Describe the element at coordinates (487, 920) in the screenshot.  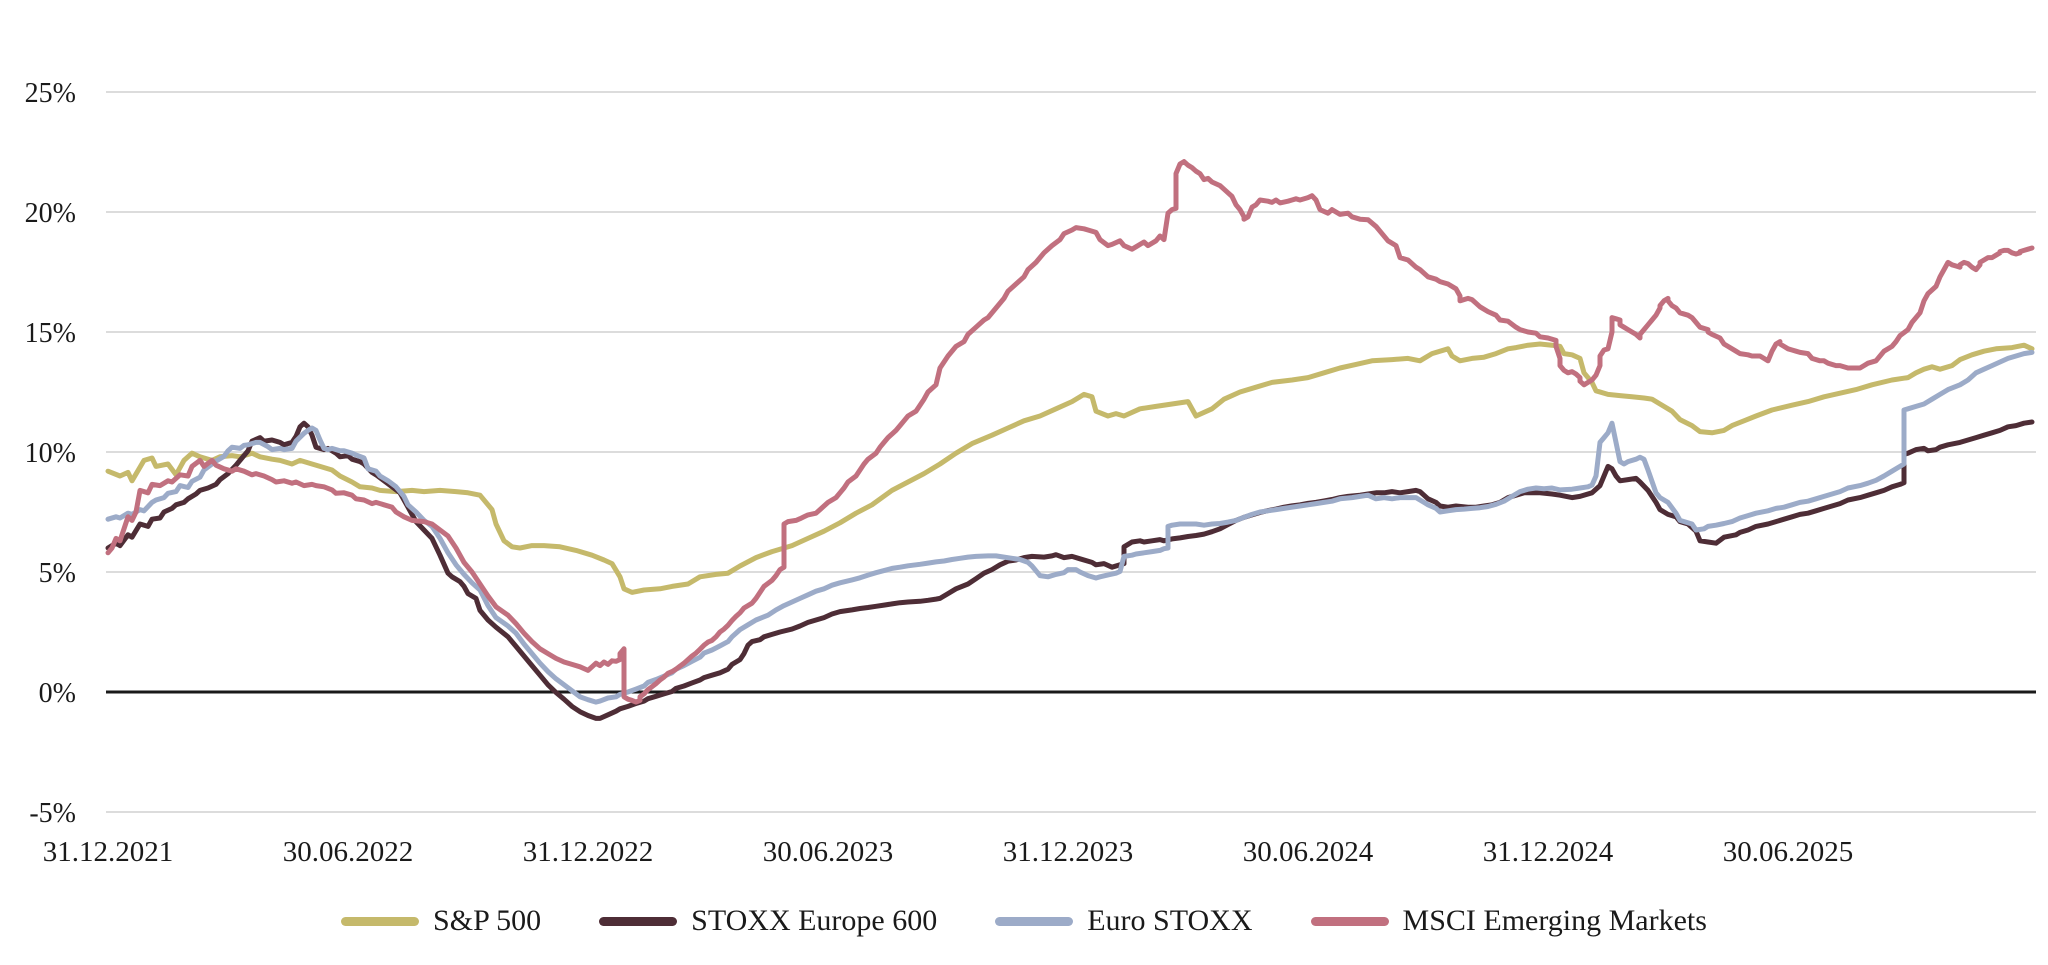
I see `legend-label: S&P 500` at that location.